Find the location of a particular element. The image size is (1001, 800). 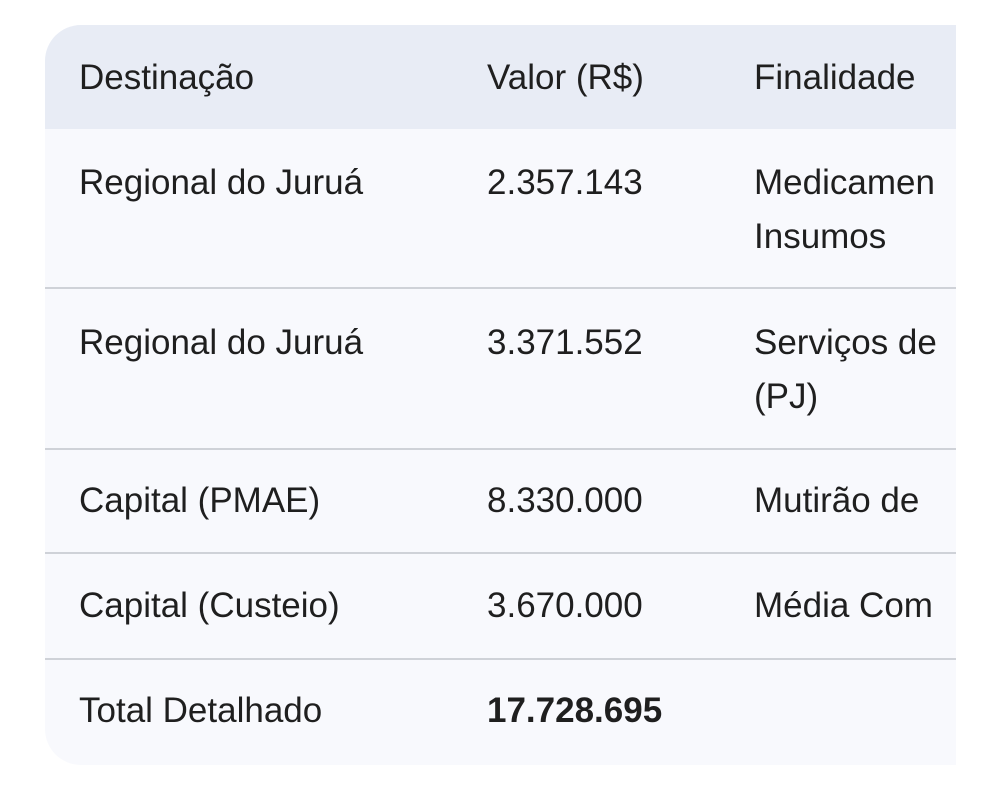

cell-finalidade-line: Mutirão de is located at coordinates (837, 500).